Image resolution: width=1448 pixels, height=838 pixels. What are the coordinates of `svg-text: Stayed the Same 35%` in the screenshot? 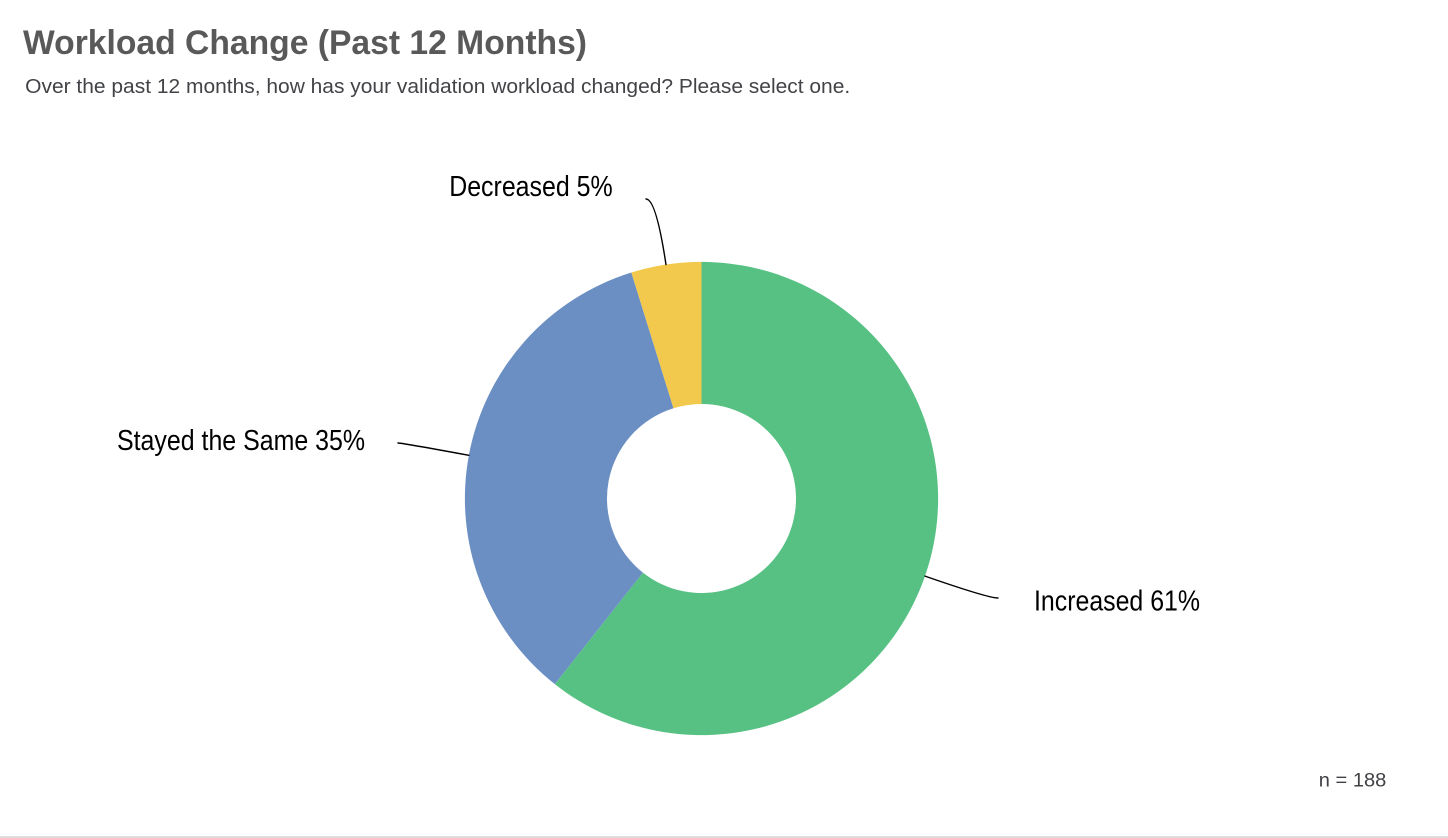 It's located at (241, 441).